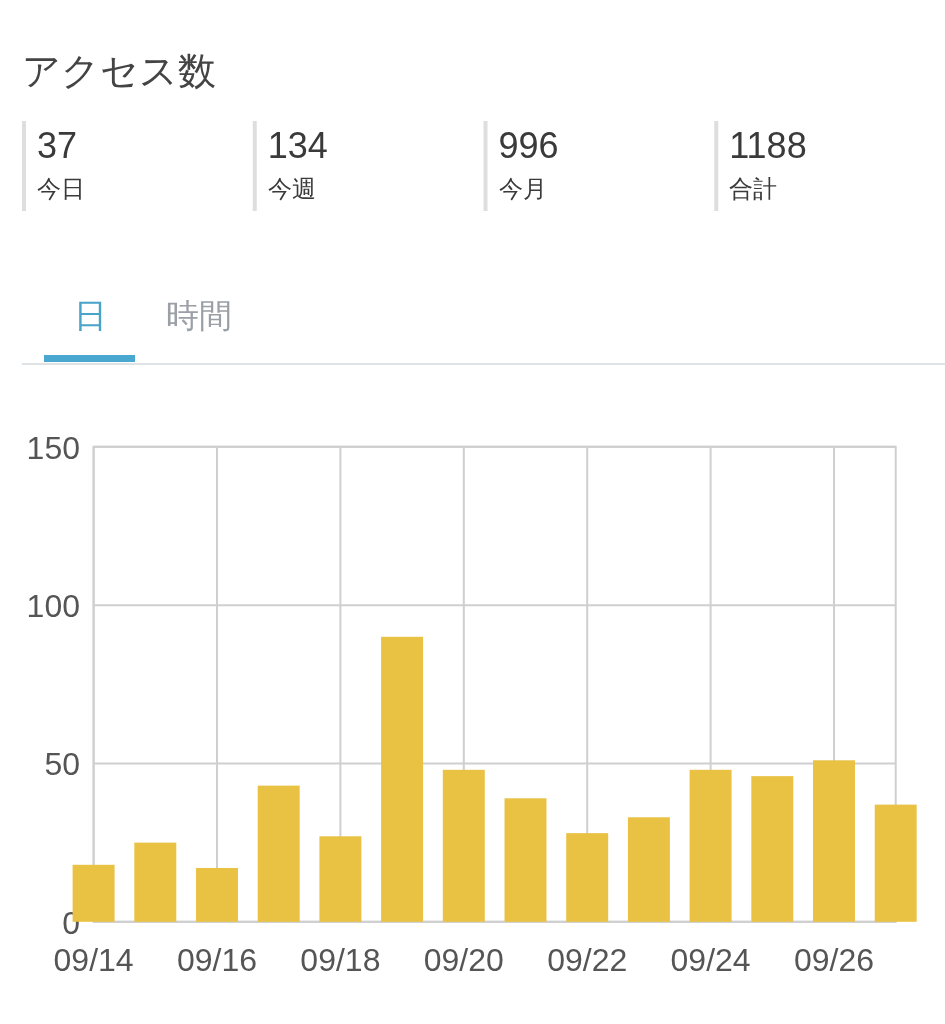 The image size is (945, 1024). What do you see at coordinates (57, 145) in the screenshot?
I see `value: 37` at bounding box center [57, 145].